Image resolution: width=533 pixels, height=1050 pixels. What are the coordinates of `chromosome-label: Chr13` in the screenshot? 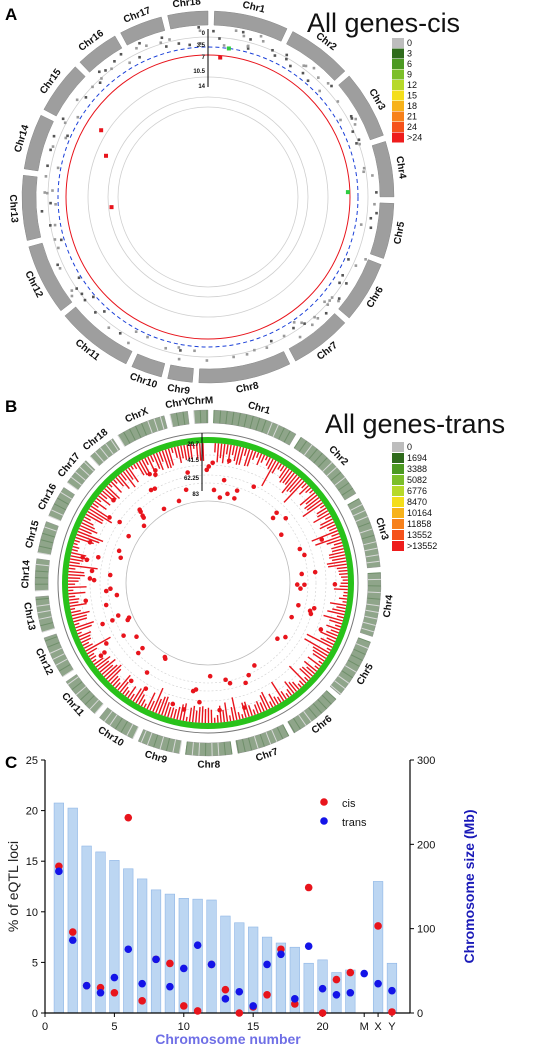 It's located at (13, 208).